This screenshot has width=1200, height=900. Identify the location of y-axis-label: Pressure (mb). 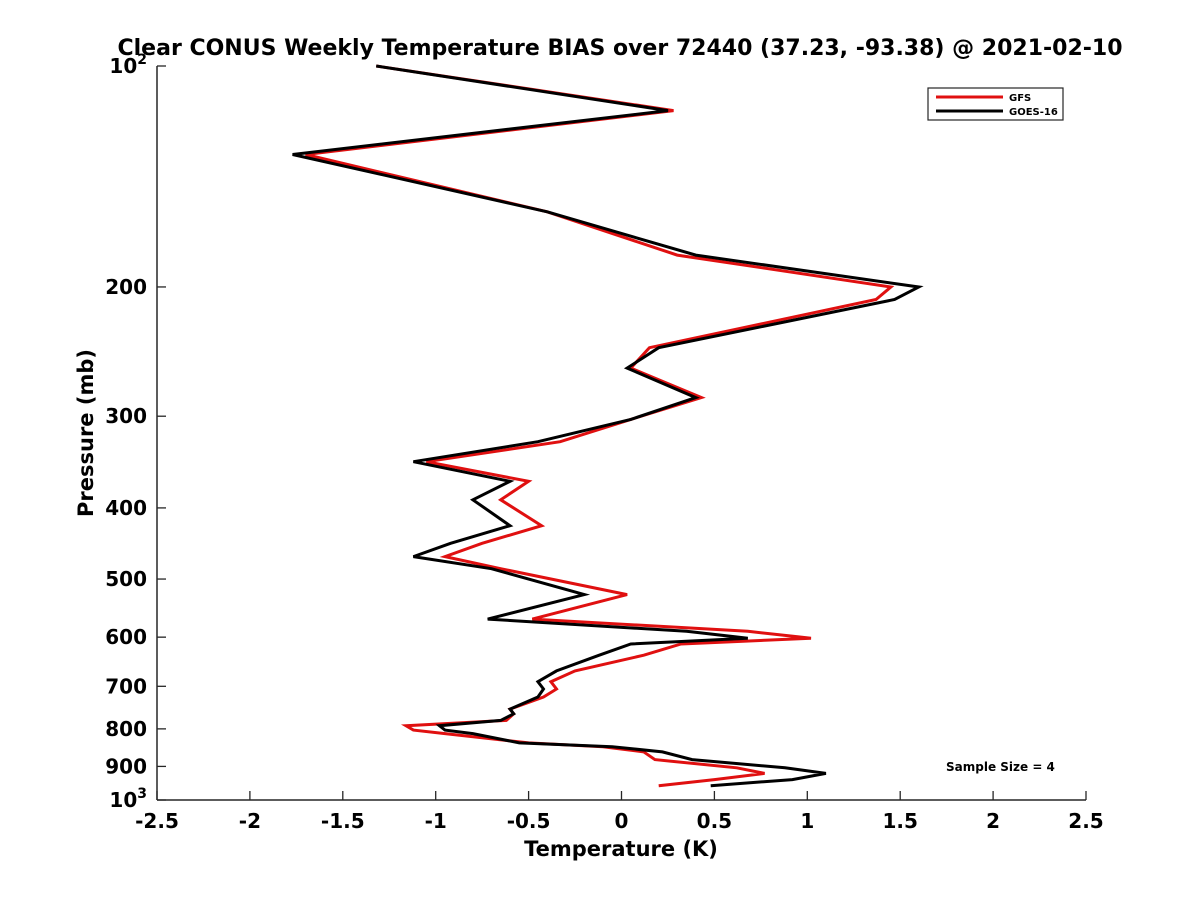
(86, 433).